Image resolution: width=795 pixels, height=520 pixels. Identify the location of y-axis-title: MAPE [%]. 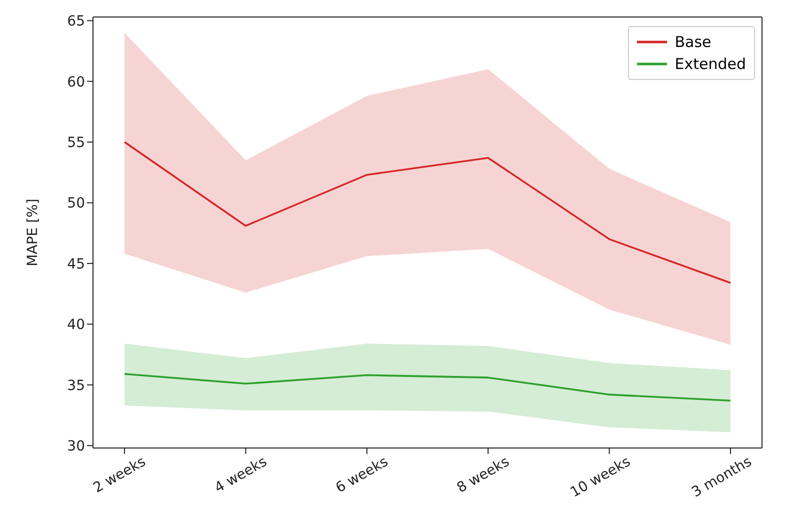
(32, 232).